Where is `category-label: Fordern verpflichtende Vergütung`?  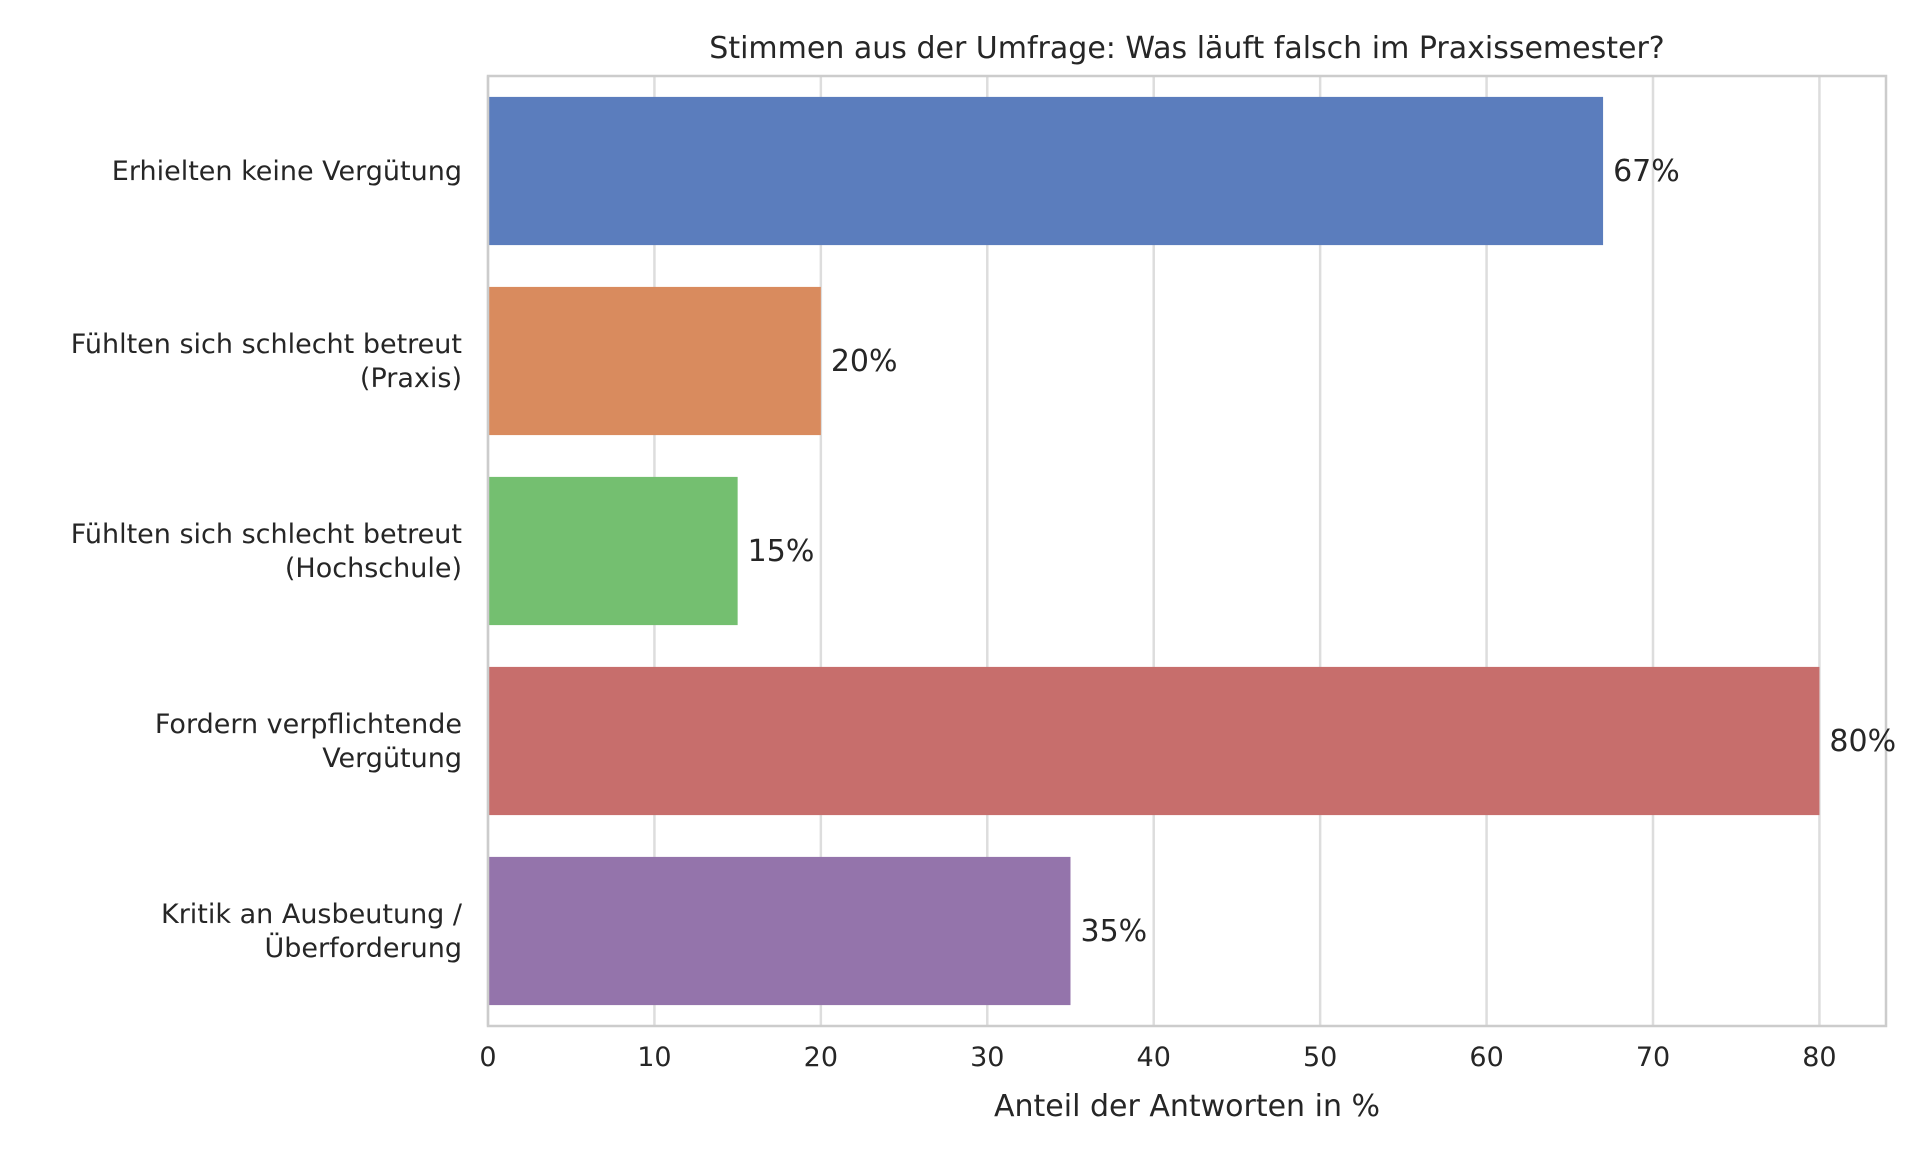
category-label: Fordern verpflichtende Vergütung is located at coordinates (308, 741).